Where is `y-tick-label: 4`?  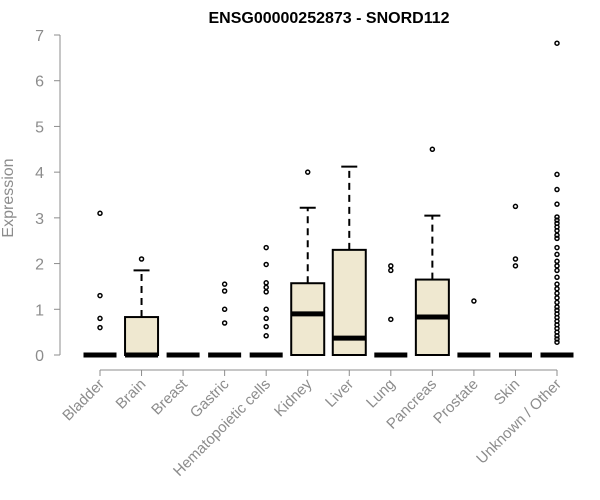
y-tick-label: 4 is located at coordinates (39, 173).